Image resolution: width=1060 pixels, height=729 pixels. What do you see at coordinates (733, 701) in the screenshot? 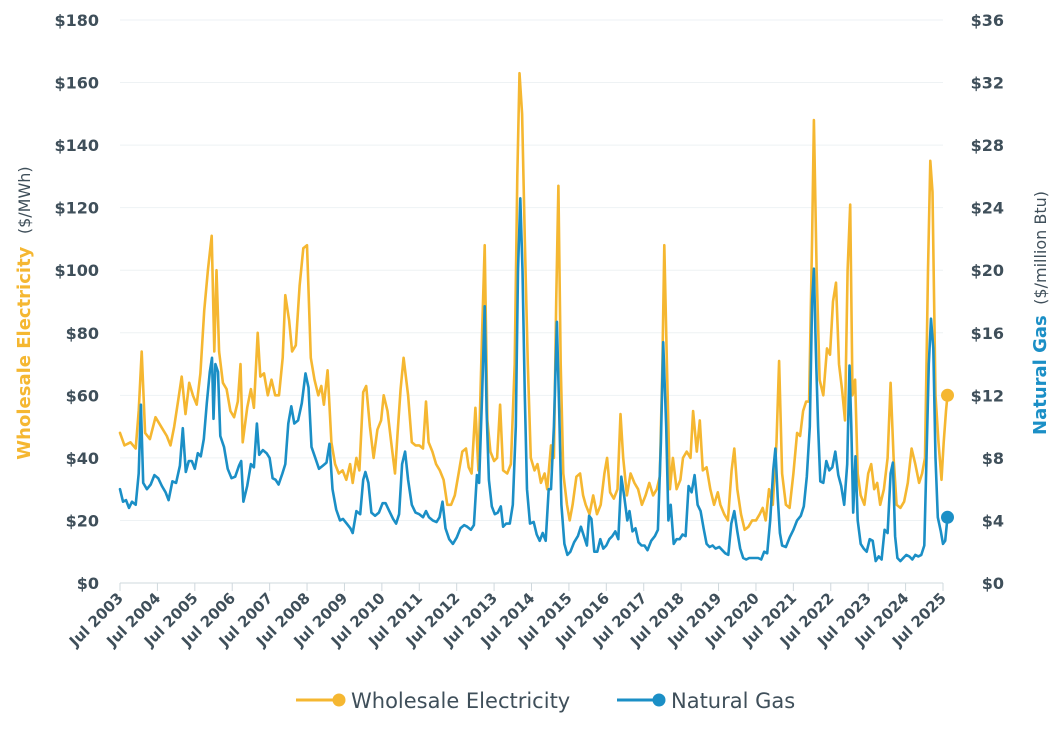
I see `legend-gas-label: Natural Gas` at bounding box center [733, 701].